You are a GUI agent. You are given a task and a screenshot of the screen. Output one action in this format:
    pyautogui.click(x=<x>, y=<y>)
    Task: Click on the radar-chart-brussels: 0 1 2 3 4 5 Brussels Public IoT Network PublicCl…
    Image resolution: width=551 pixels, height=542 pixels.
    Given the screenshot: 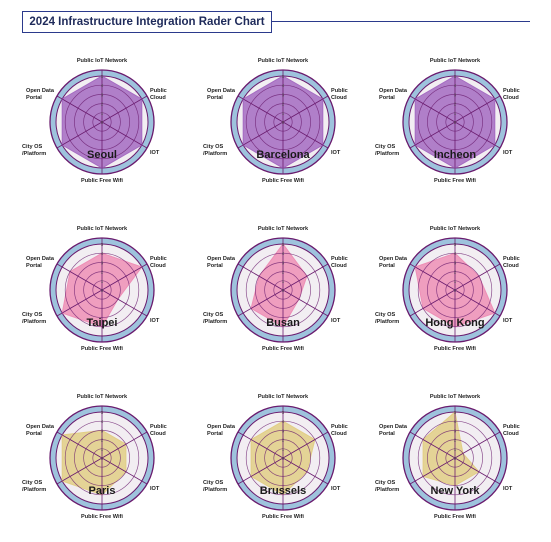 What is the action you would take?
    pyautogui.click(x=275, y=457)
    